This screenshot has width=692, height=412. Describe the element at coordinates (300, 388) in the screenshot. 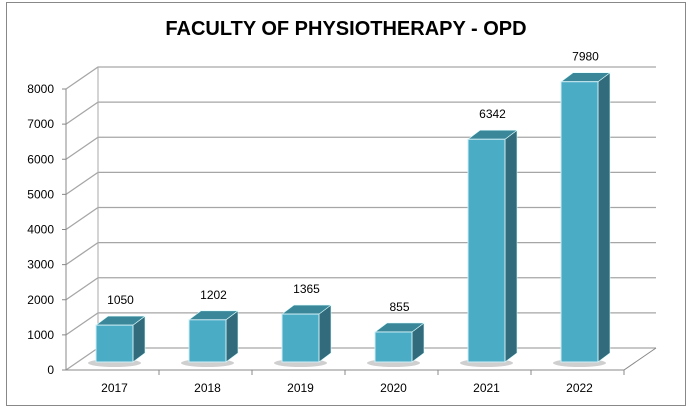

I see `x-tick-label: 2019` at that location.